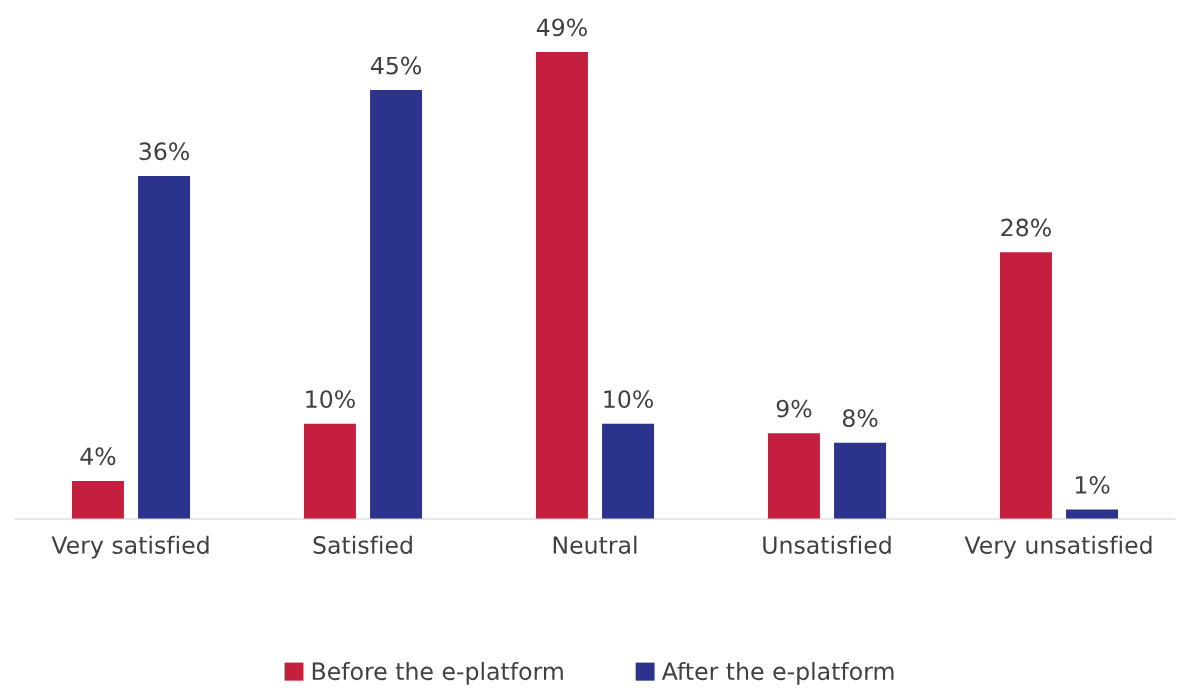 Image resolution: width=1180 pixels, height=699 pixels. Describe the element at coordinates (362, 544) in the screenshot. I see `x-tick-label: Satisfied` at that location.